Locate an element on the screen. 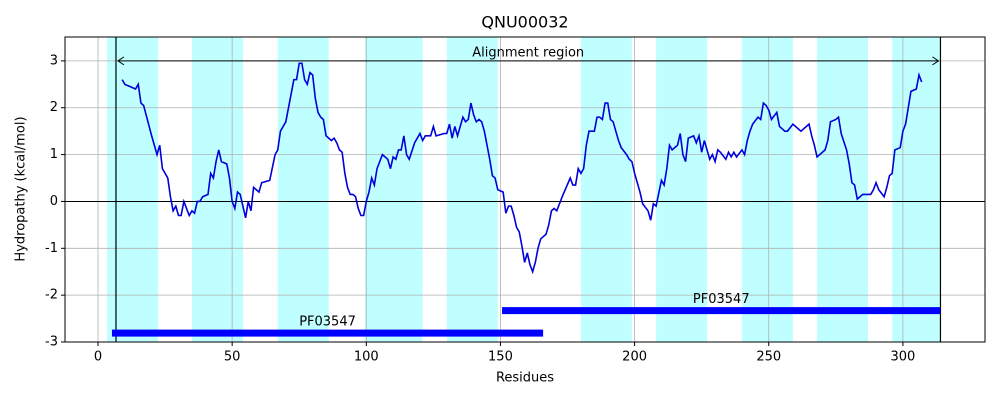 The width and height of the screenshot is (1000, 400). x-tick-label: 200 is located at coordinates (634, 357).